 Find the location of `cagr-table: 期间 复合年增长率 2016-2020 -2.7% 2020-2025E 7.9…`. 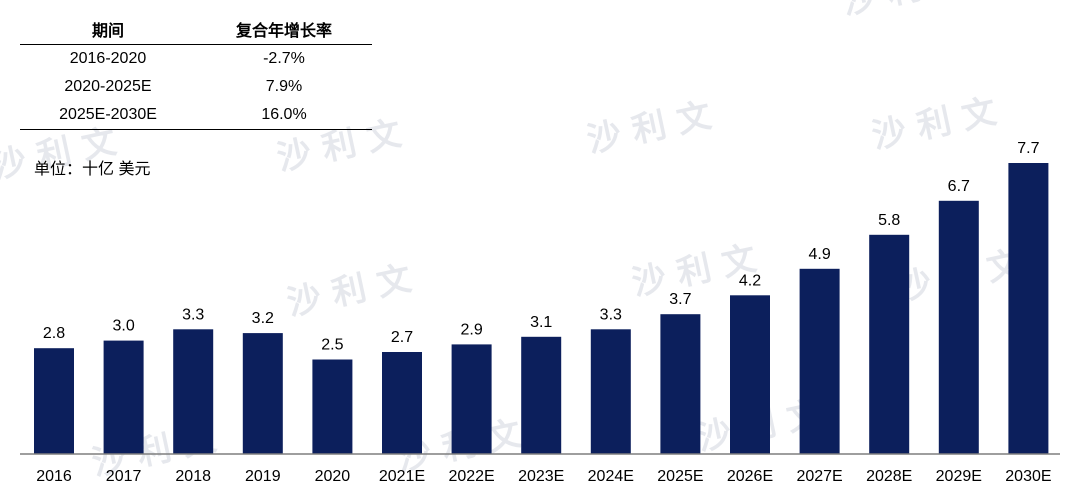

cagr-table: 期间 复合年增长率 2016-2020 -2.7% 2020-2025E 7.9… is located at coordinates (196, 72).